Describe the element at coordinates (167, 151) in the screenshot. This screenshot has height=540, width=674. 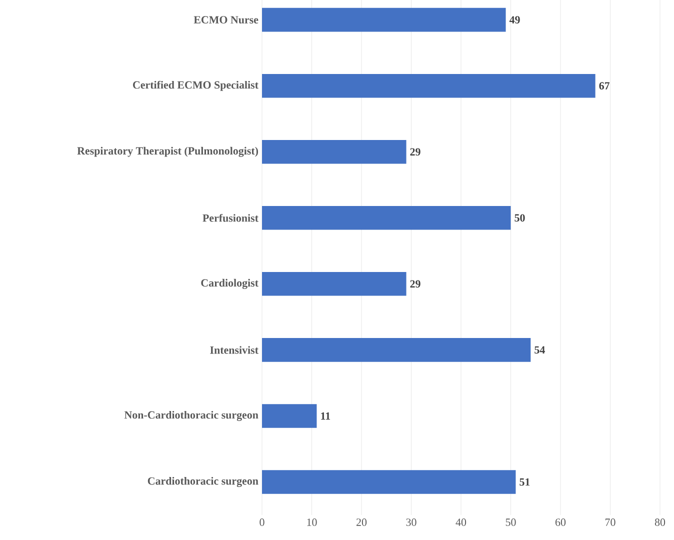
I see `y-tick-label: Respiratory Therapist (Pulmonologist)` at that location.